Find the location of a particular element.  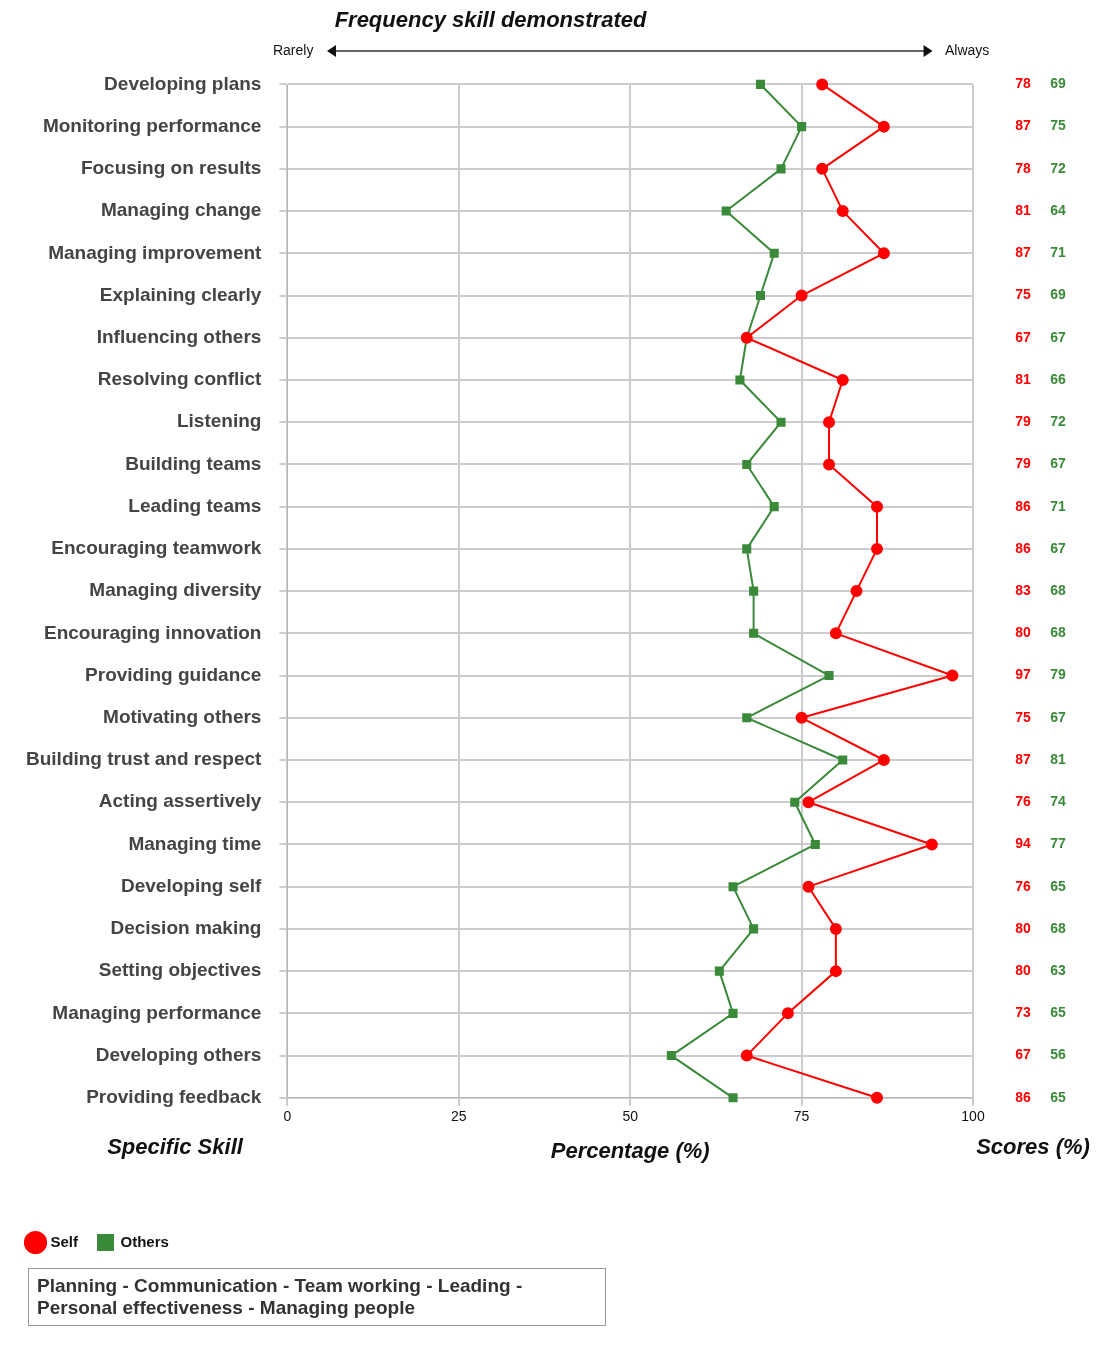

data-label: 65 is located at coordinates (1058, 1096).